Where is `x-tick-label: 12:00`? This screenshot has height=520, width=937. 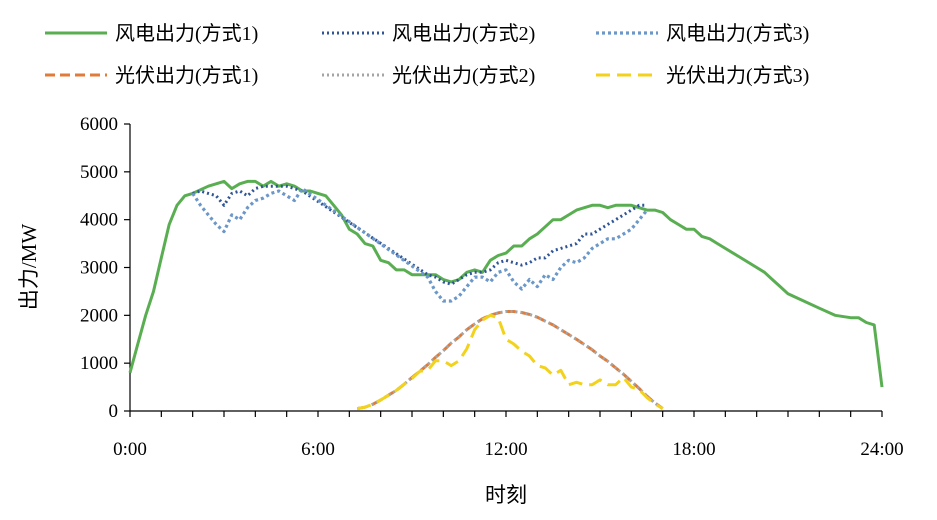
x-tick-label: 12:00 is located at coordinates (505, 449).